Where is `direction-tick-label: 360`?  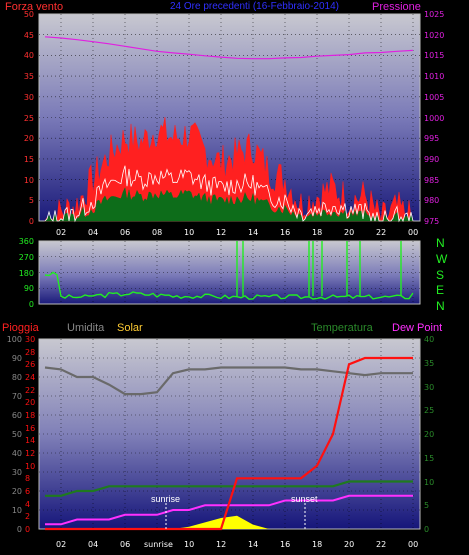 direction-tick-label: 360 is located at coordinates (26, 241).